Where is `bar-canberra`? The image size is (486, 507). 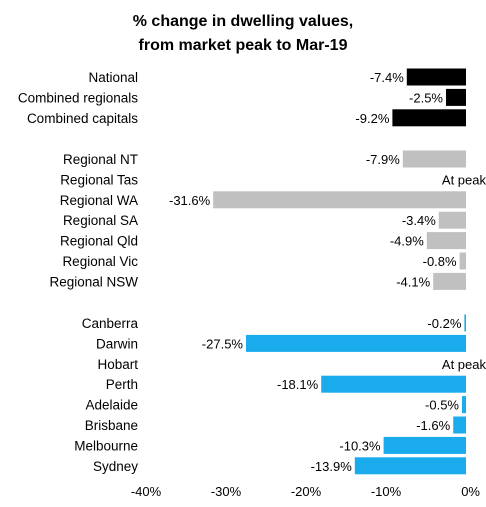 bar-canberra is located at coordinates (465, 323).